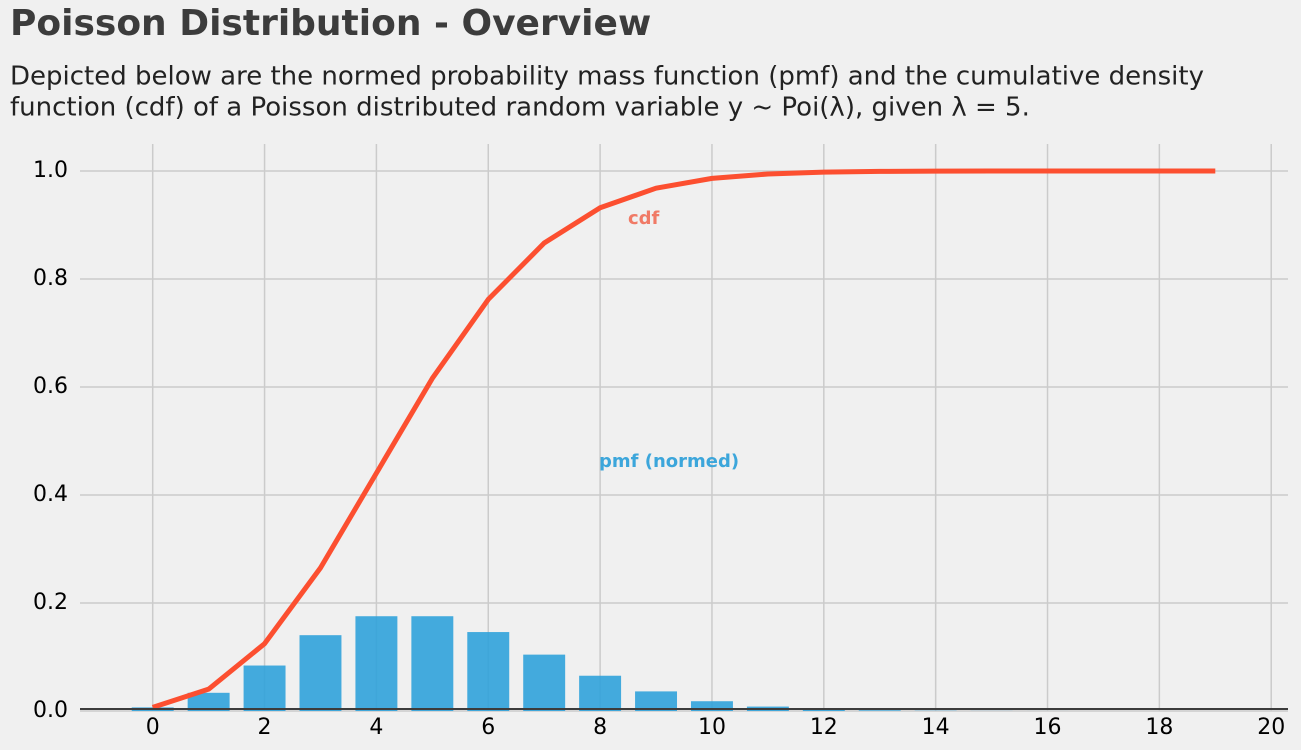  Describe the element at coordinates (265, 727) in the screenshot. I see `x-tick-label: 2` at that location.